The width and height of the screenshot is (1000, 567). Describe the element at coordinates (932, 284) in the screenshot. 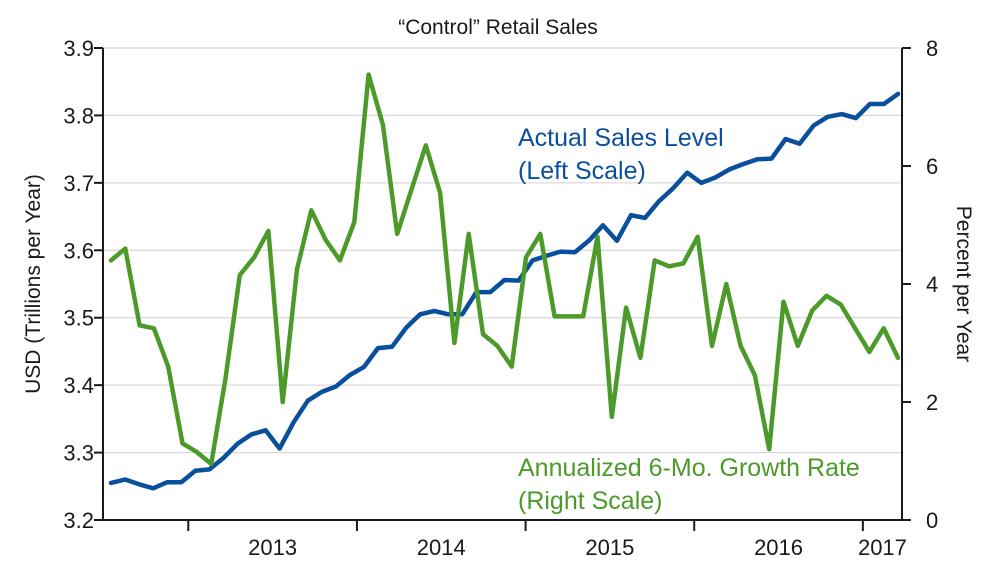

I see `right-tick-label: 4` at that location.